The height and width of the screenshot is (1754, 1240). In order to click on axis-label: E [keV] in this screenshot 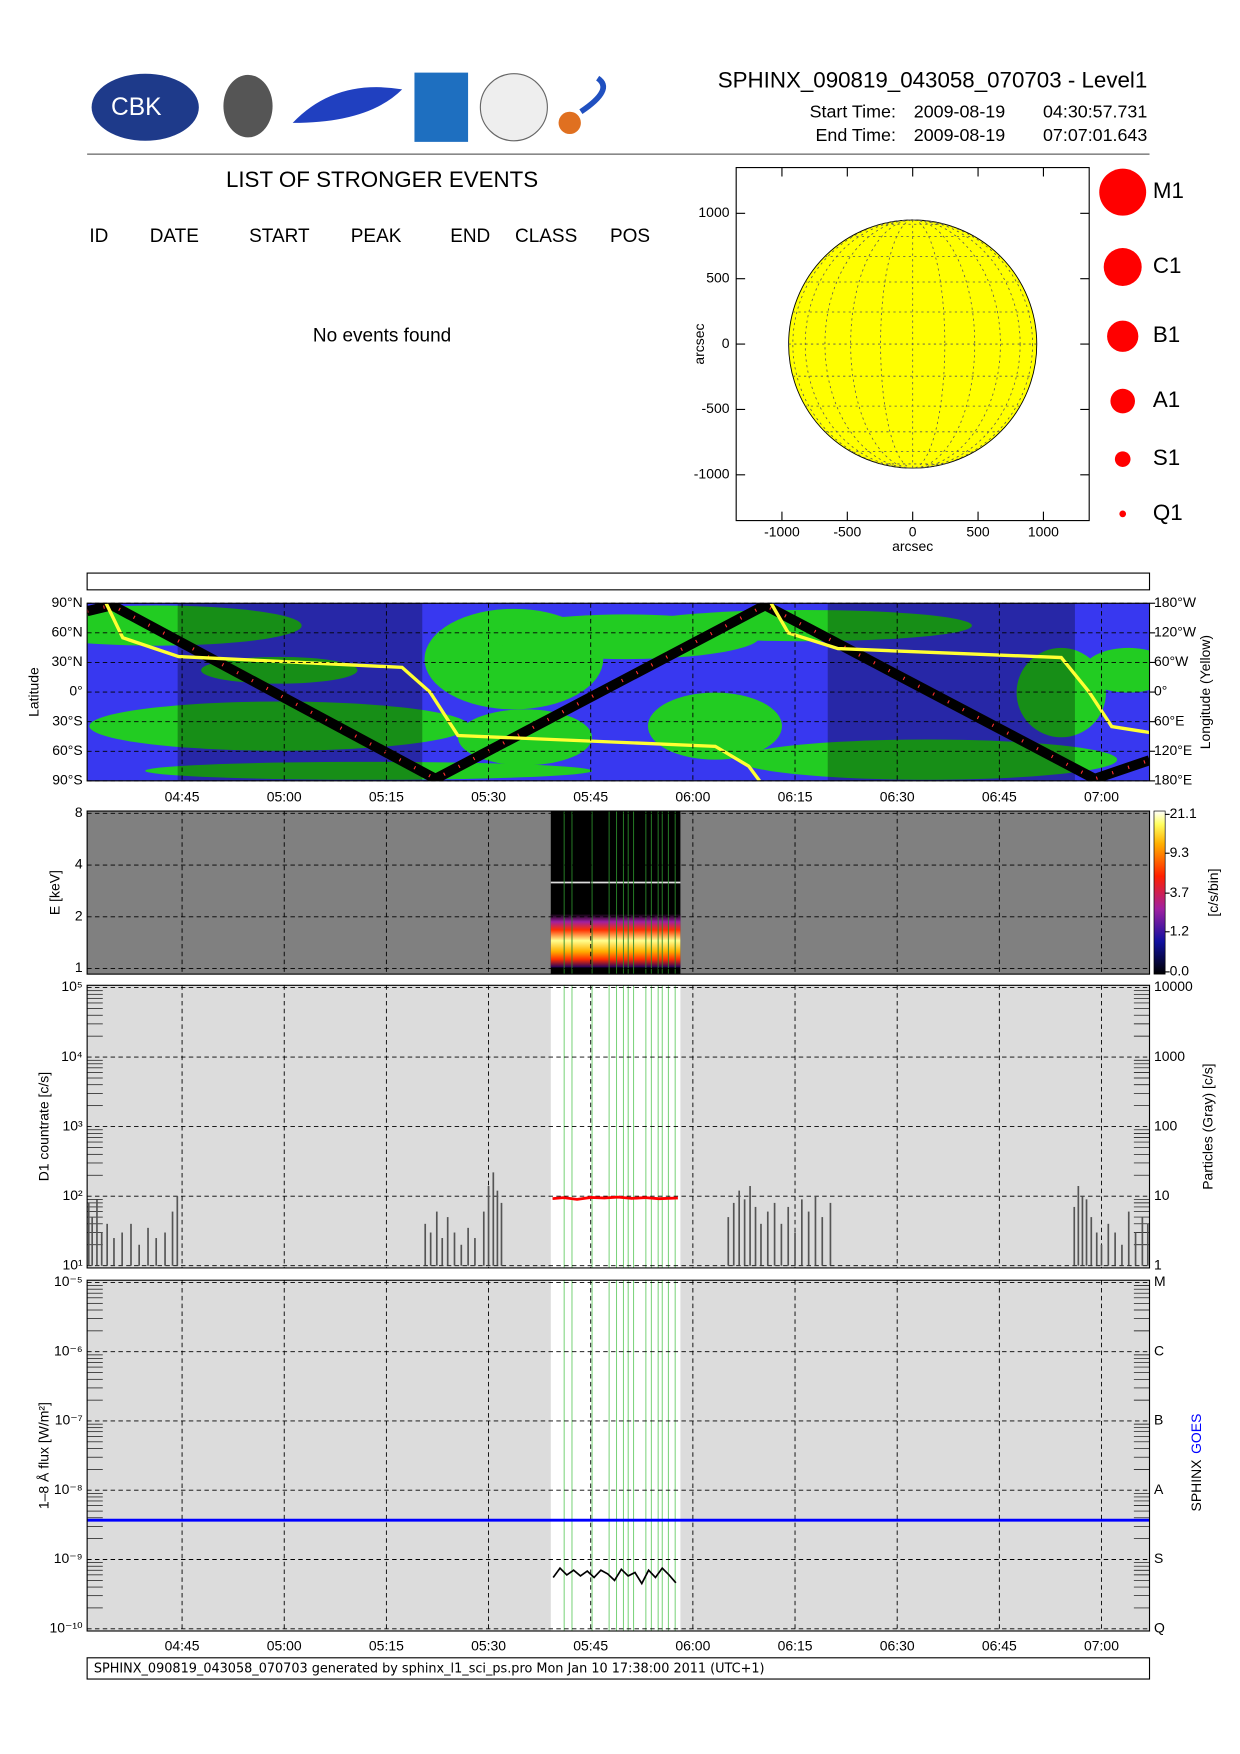, I will do `click(55, 892)`.